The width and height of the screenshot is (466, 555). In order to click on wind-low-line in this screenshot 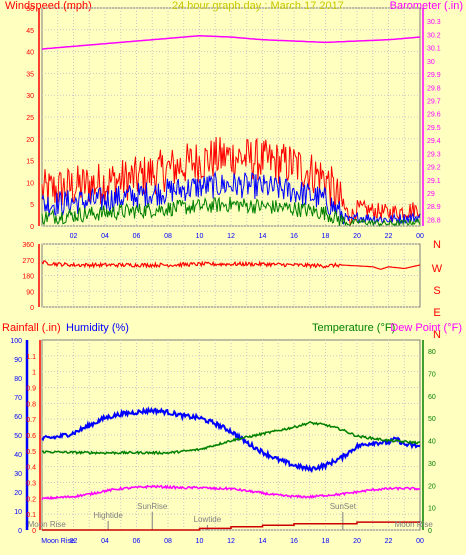, I will do `click(231, 212)`.